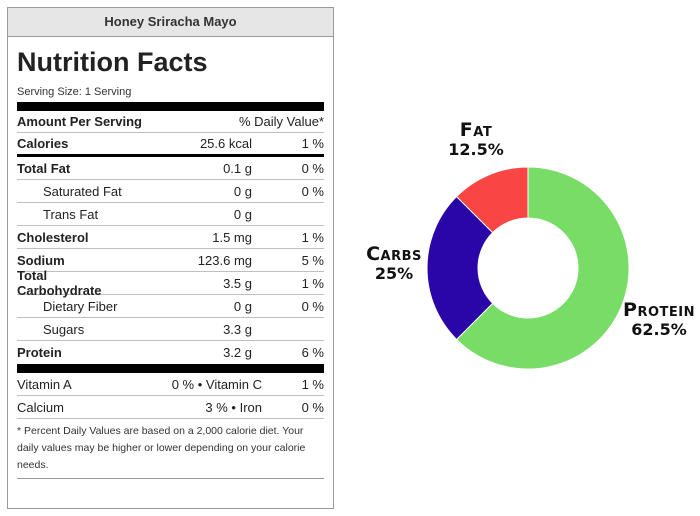  What do you see at coordinates (44, 168) in the screenshot?
I see `nutrient-name: Total Fat` at bounding box center [44, 168].